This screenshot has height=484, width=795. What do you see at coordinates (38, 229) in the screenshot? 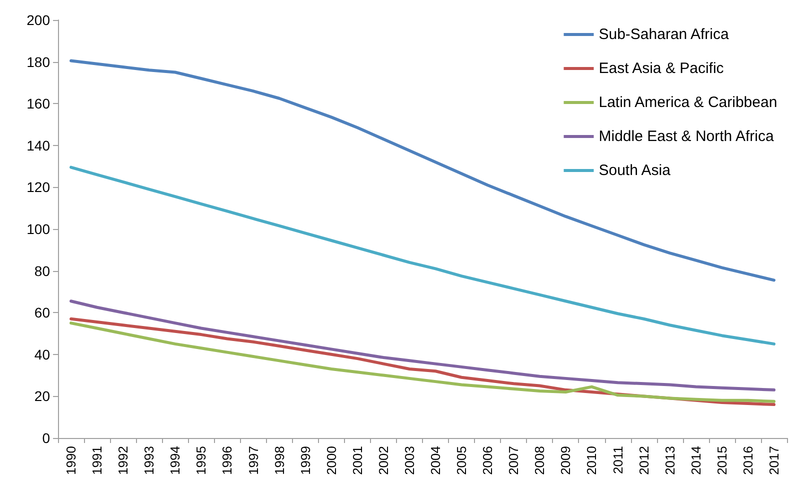
I see `y-tick-label: 100` at bounding box center [38, 229].